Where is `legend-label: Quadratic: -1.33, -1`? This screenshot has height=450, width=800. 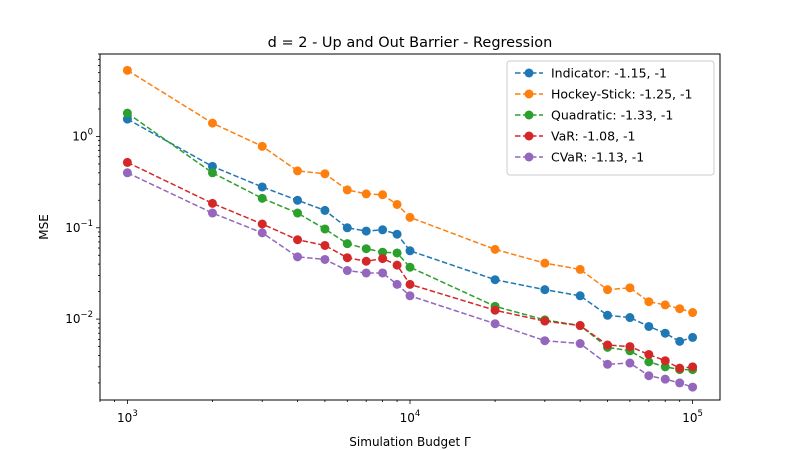
legend-label: Quadratic: -1.33, -1 is located at coordinates (612, 115).